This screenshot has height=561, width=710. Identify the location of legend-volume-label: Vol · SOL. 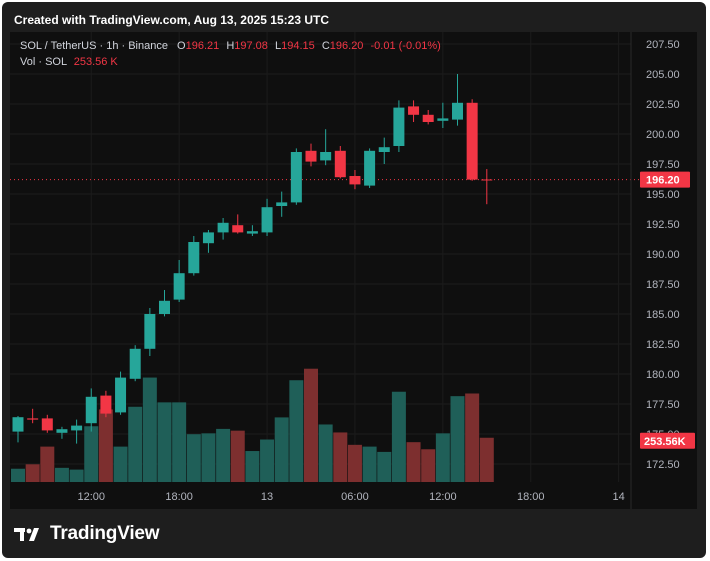
(43, 62).